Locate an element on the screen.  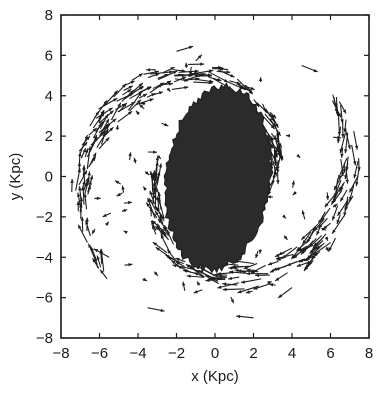
x-tick-label: 4 is located at coordinates (292, 353).